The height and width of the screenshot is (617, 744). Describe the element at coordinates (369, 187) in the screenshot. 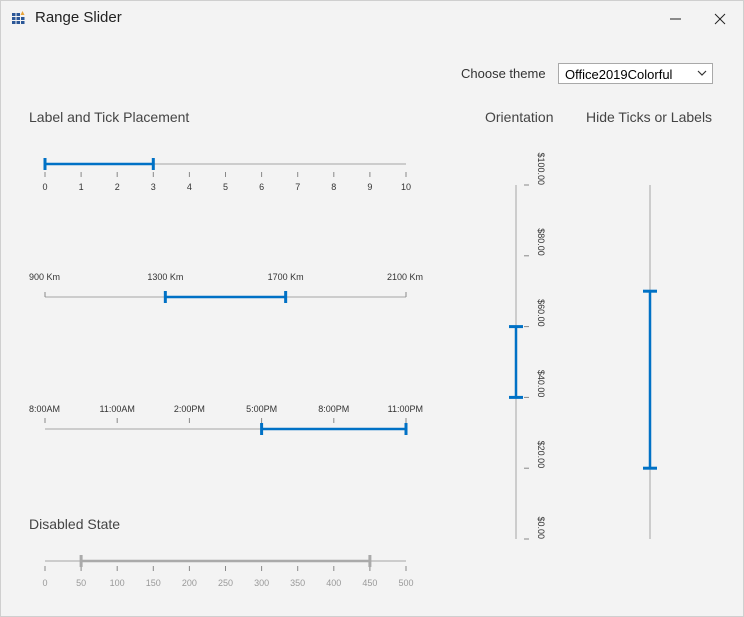

I see `numeric-tick-label: 9` at that location.